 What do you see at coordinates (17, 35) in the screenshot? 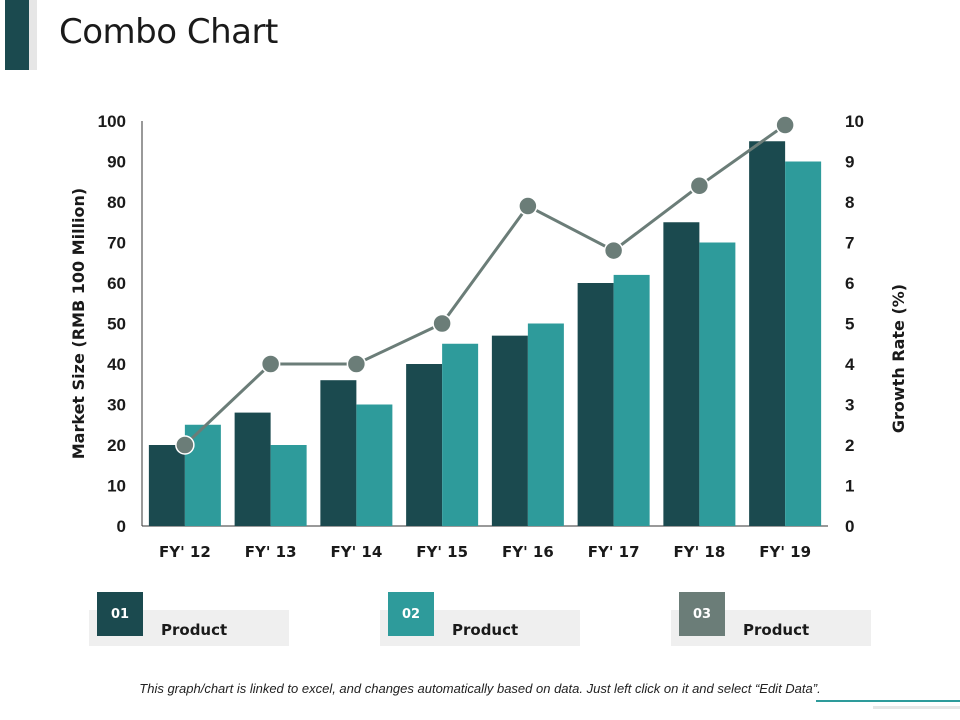
I see `title-accent-bar` at bounding box center [17, 35].